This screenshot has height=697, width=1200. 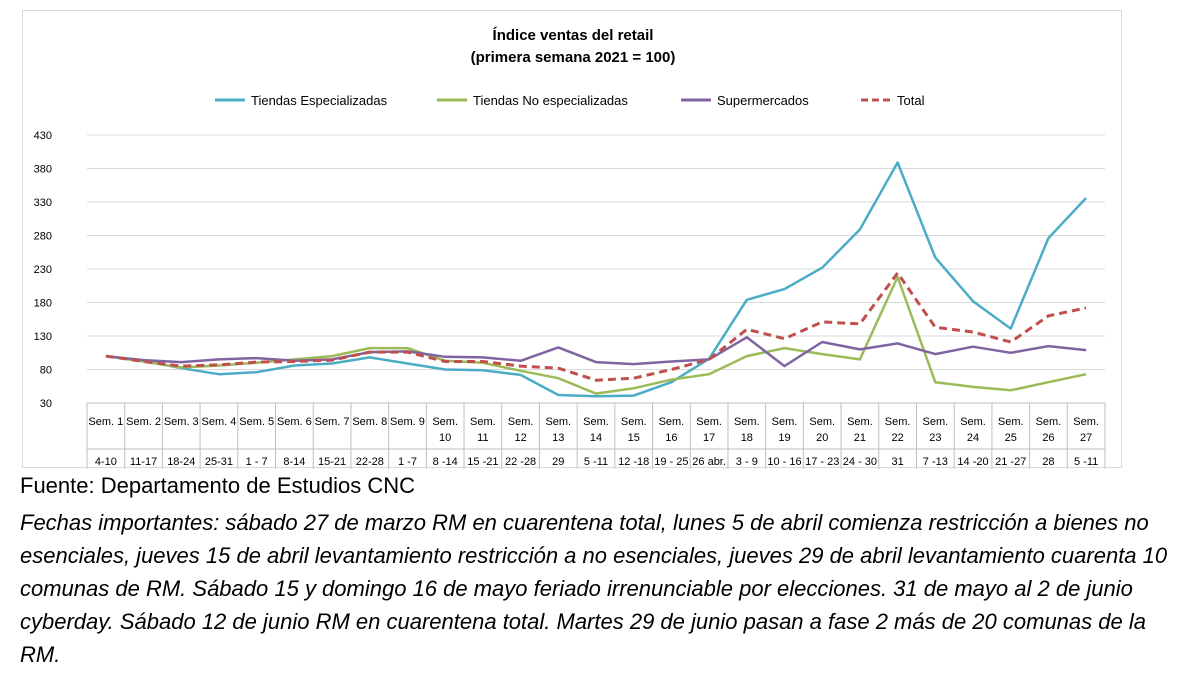 What do you see at coordinates (520, 462) in the screenshot?
I see `x-tick-dates-12: 22 -28` at bounding box center [520, 462].